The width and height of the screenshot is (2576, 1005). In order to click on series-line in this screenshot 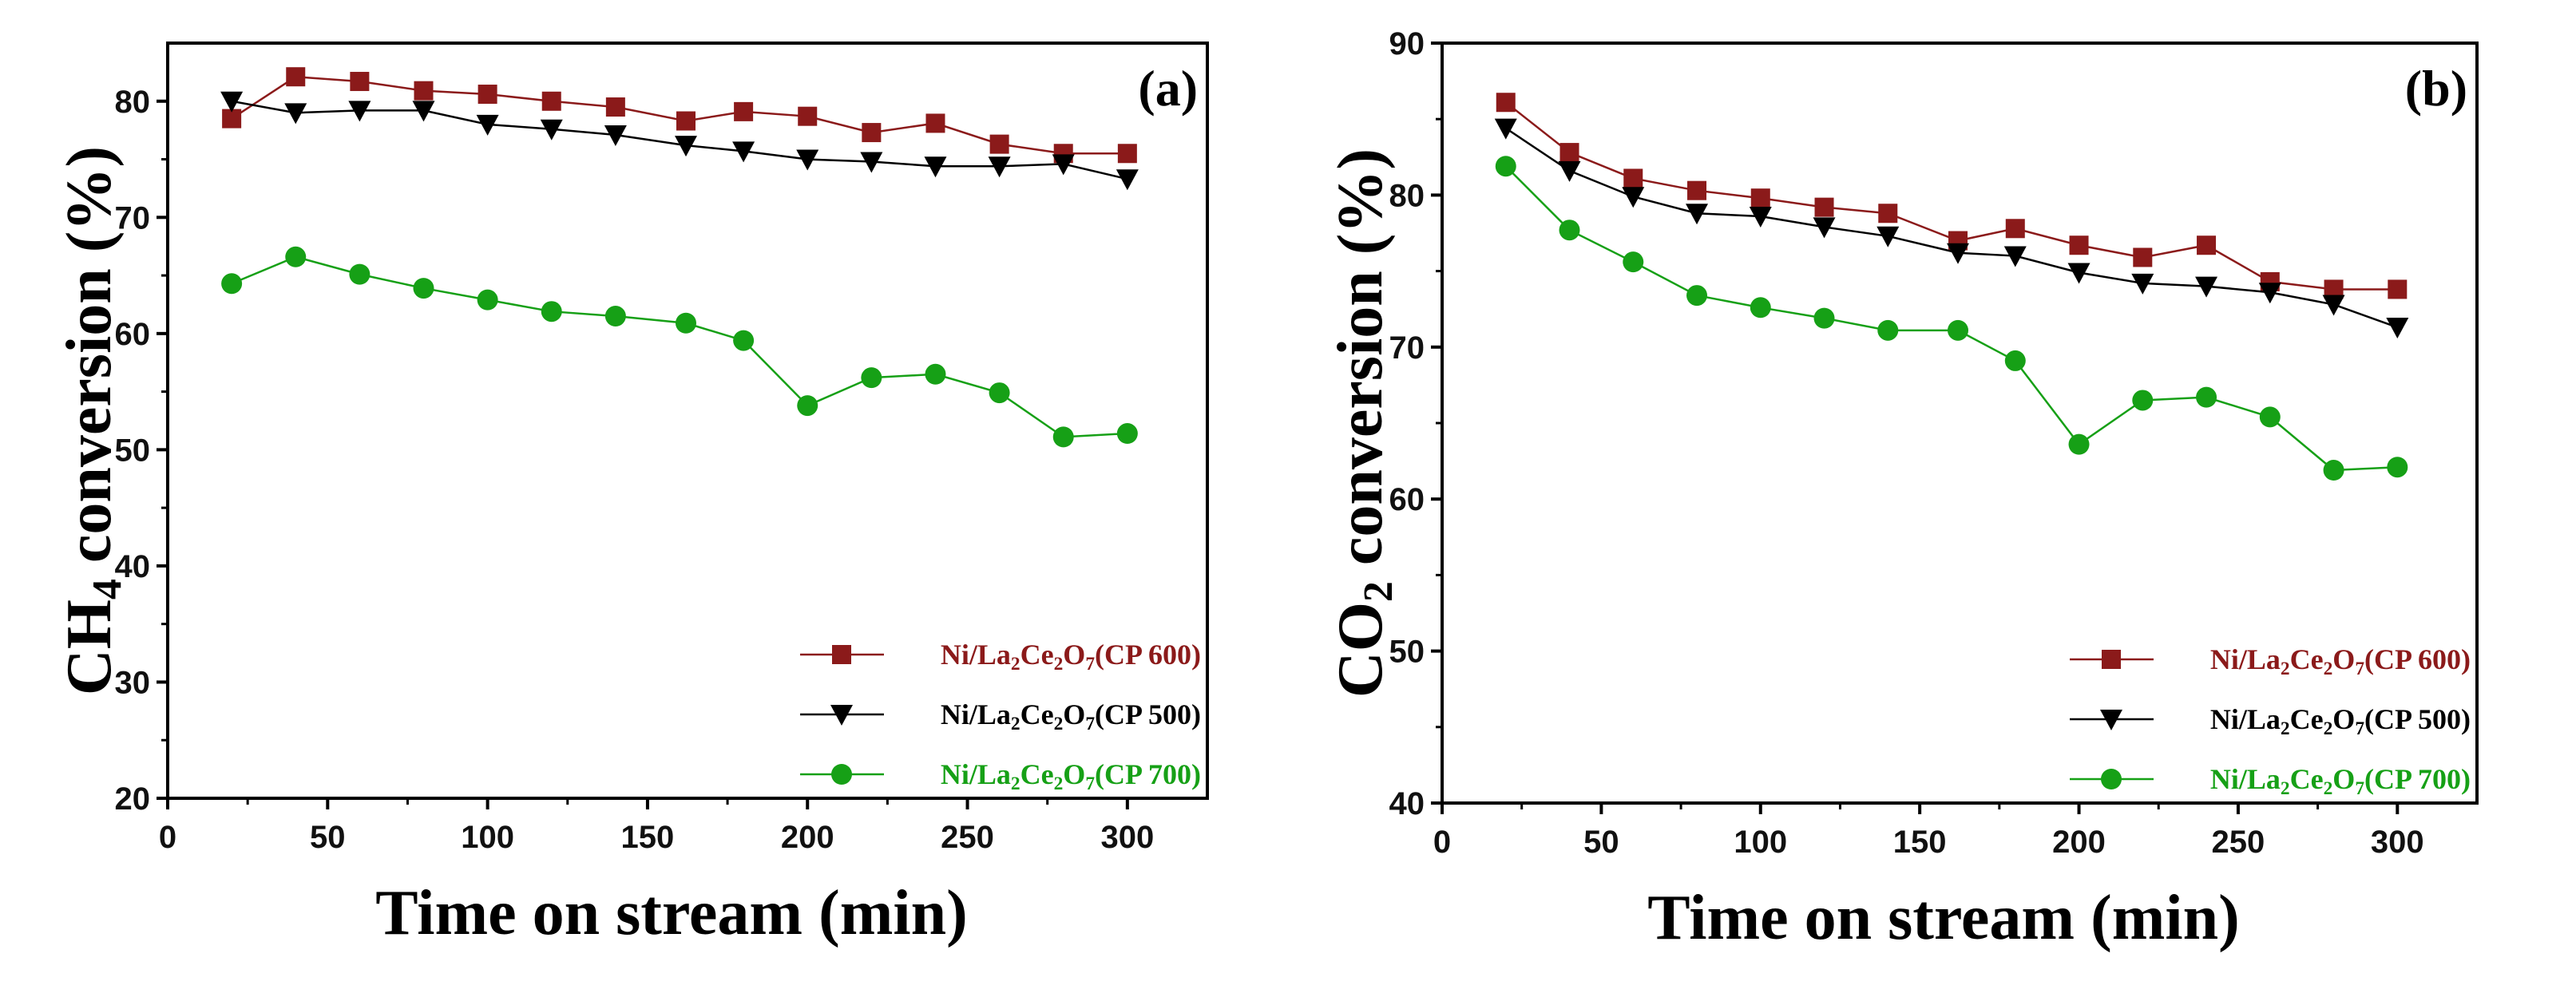, I will do `click(1951, 228)`.